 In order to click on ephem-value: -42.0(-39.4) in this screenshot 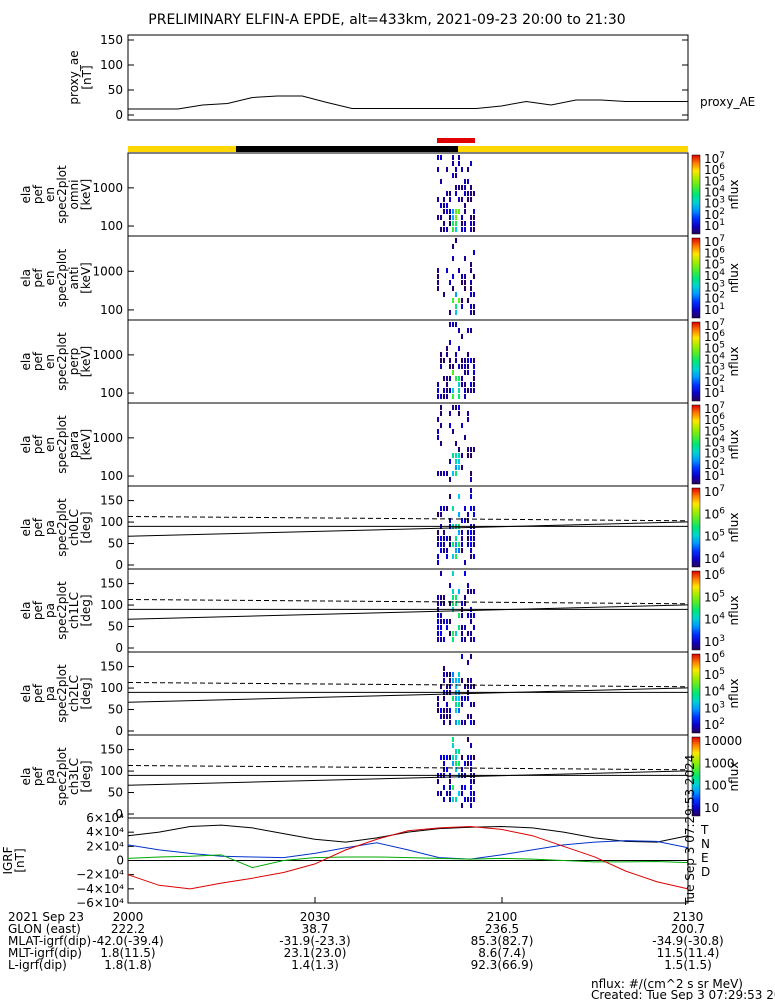, I will do `click(127, 941)`.